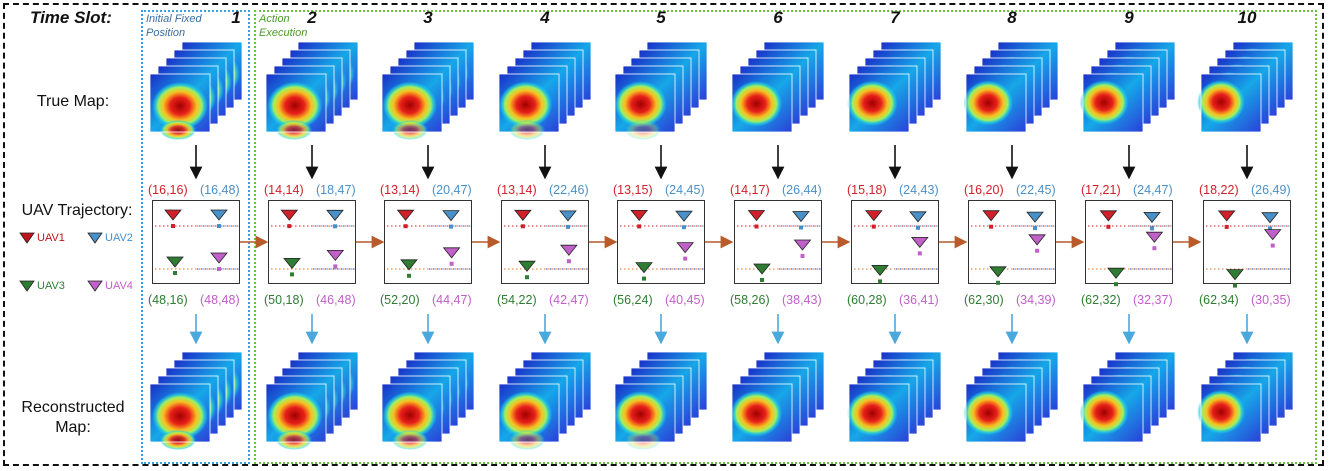  I want to click on uav2-coord: (24,47), so click(1153, 190).